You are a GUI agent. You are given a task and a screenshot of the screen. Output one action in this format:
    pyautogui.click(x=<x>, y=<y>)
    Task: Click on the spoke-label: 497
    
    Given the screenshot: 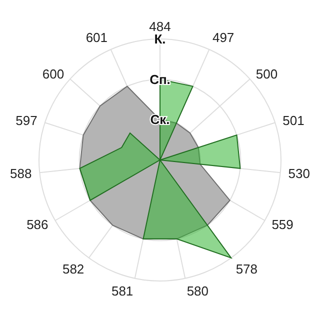 What is the action you would take?
    pyautogui.click(x=223, y=38)
    